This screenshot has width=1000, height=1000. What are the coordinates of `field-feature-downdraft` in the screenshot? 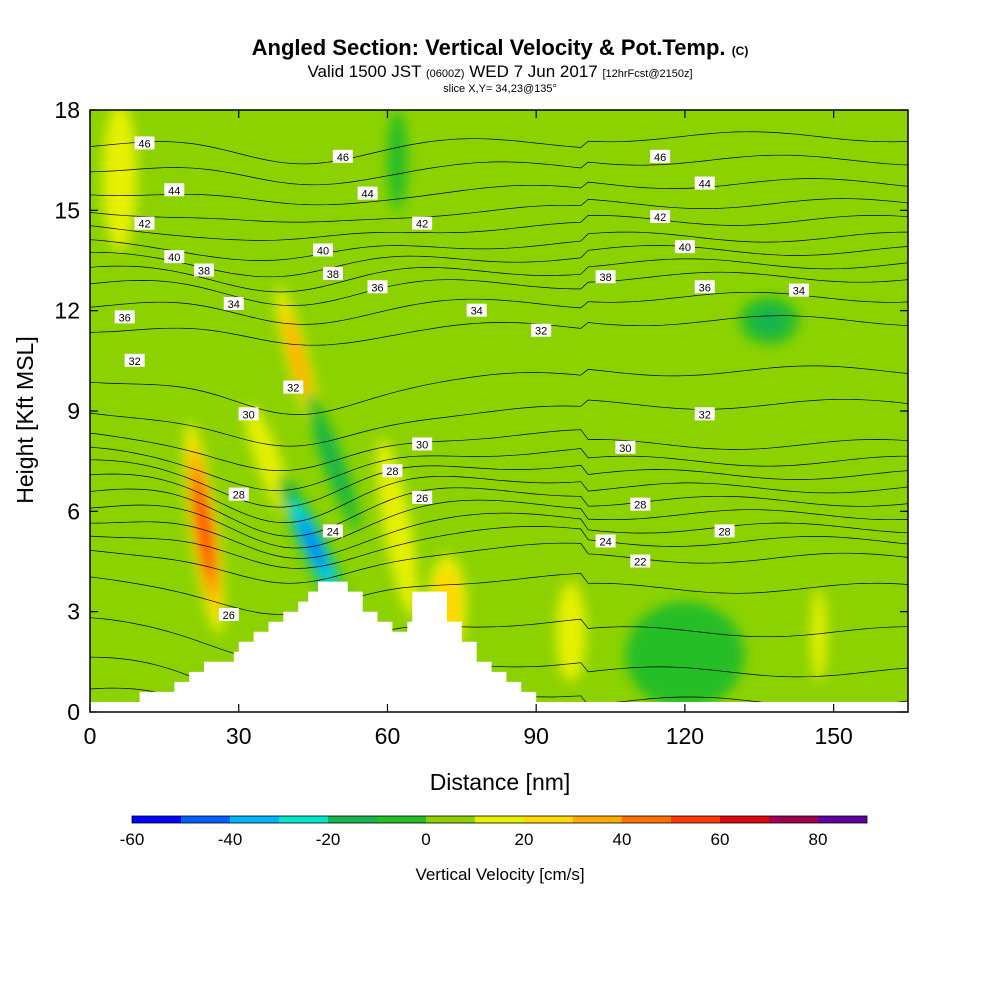 It's located at (313, 545).